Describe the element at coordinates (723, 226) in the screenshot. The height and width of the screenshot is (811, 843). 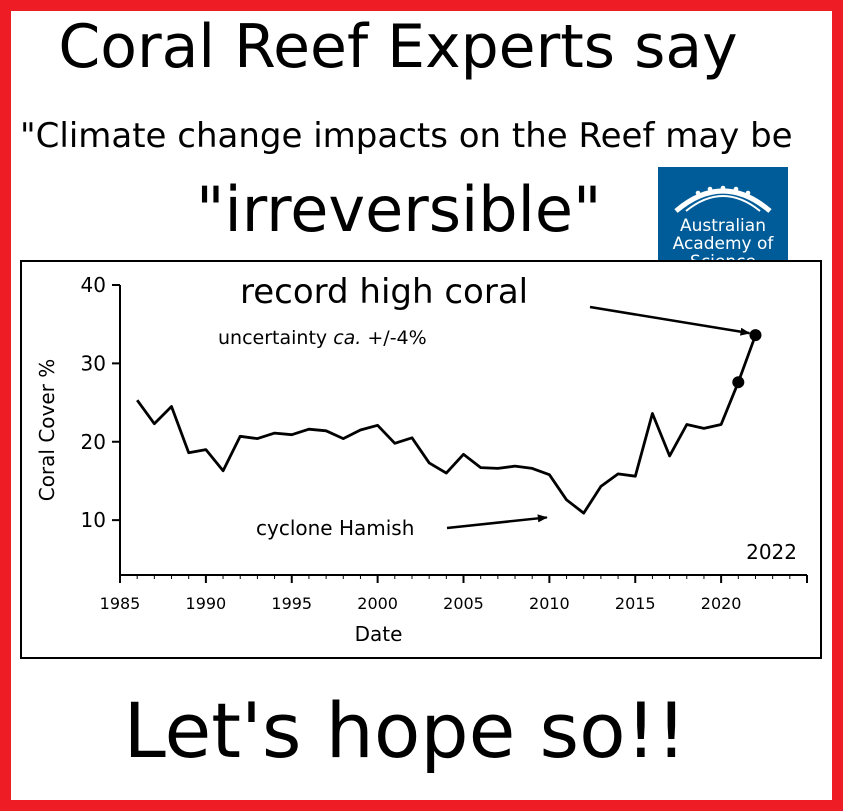
I see `logo-line-1: Australian` at that location.